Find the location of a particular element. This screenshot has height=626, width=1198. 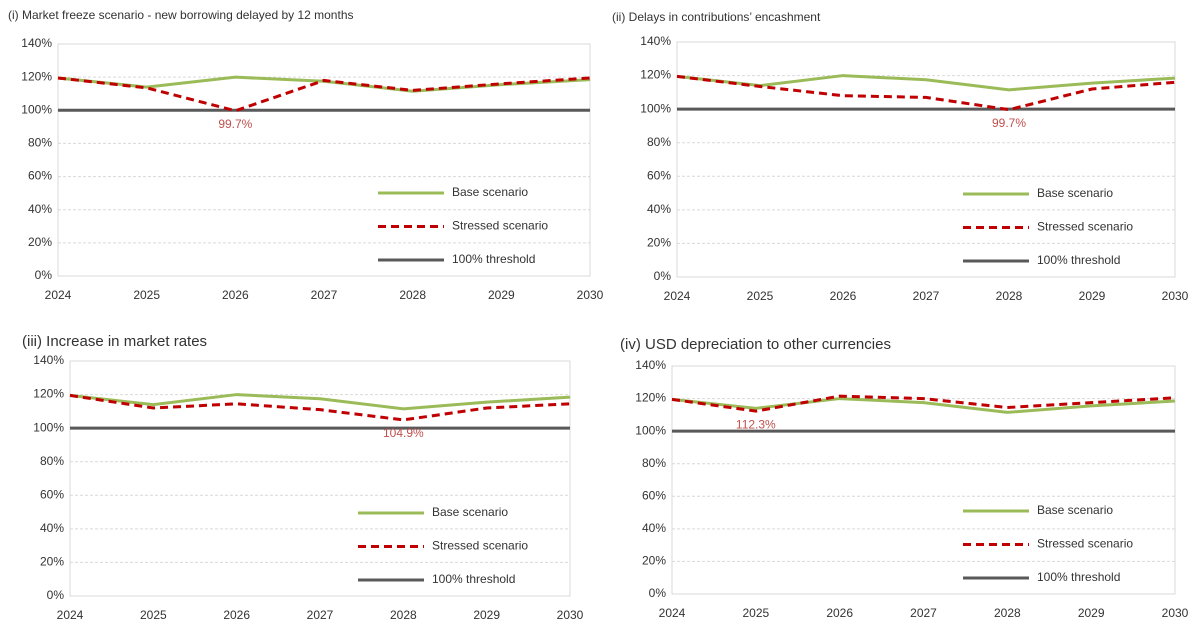

chart-title: (ii) Delays in contributions’ encashment is located at coordinates (716, 17).